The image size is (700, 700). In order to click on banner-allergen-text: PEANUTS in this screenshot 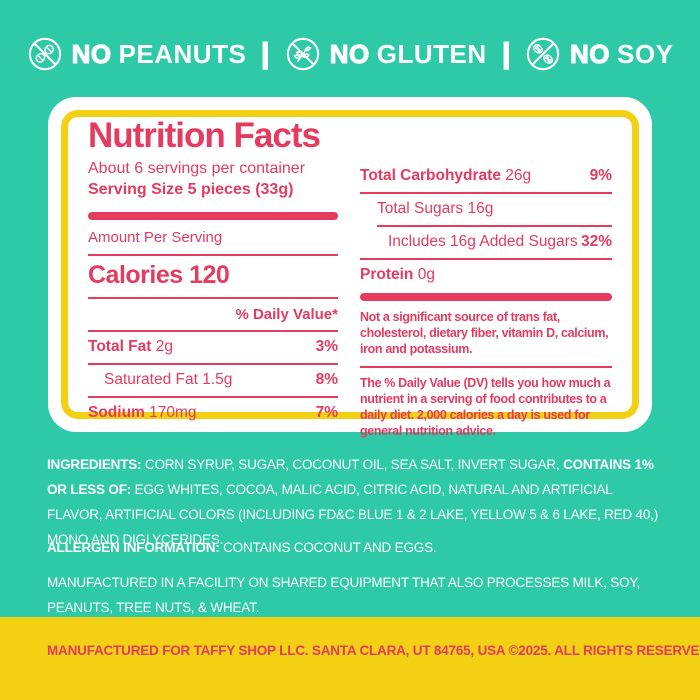, I will do `click(182, 53)`.